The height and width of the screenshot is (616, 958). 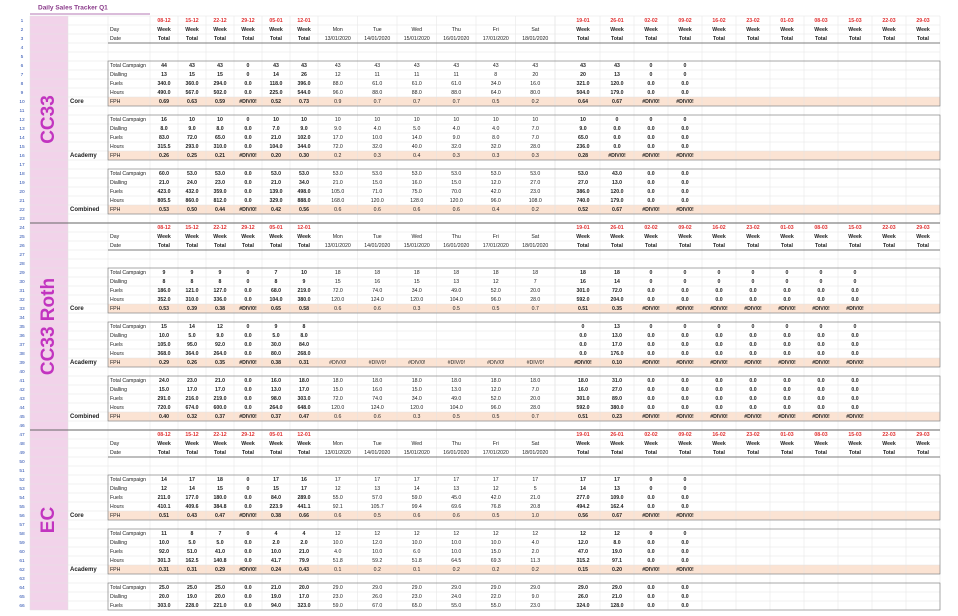 What do you see at coordinates (338, 390) in the screenshot?
I see `cell-value: 15.0` at bounding box center [338, 390].